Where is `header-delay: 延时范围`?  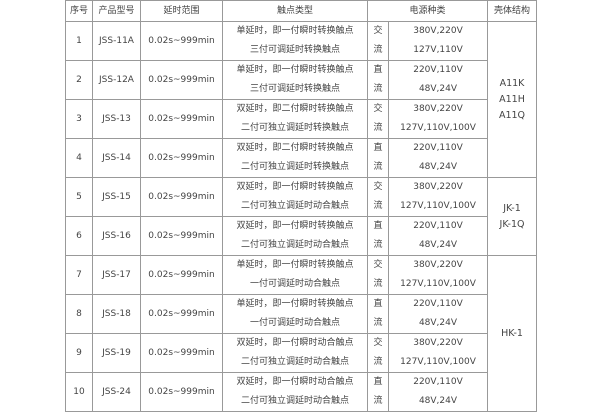
header-delay: 延时范围 is located at coordinates (181, 11).